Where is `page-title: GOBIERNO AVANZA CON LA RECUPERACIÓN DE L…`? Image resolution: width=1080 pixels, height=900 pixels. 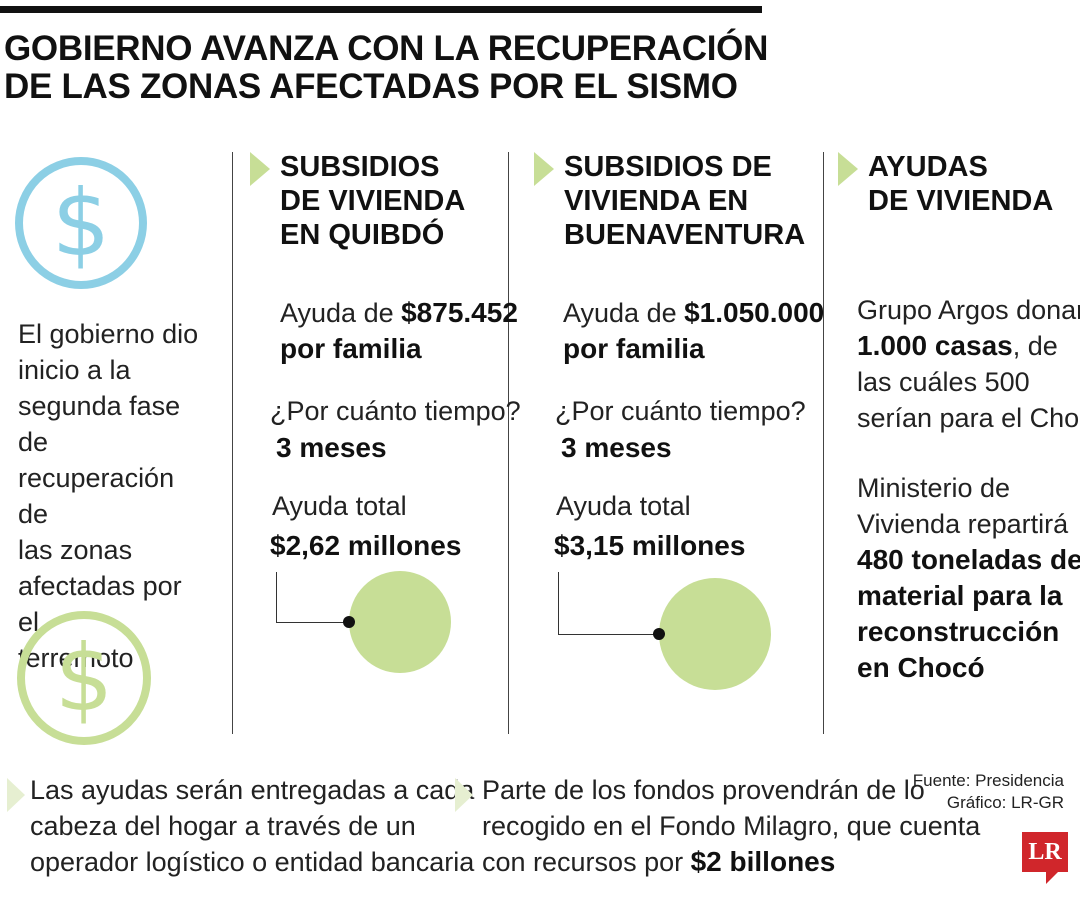 page-title: GOBIERNO AVANZA CON LA RECUPERACIÓN DE L… is located at coordinates (386, 68).